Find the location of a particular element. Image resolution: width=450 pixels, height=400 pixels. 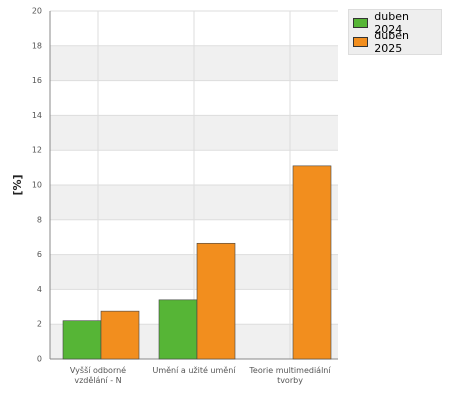

y-tick-label: 12 is located at coordinates (37, 150).